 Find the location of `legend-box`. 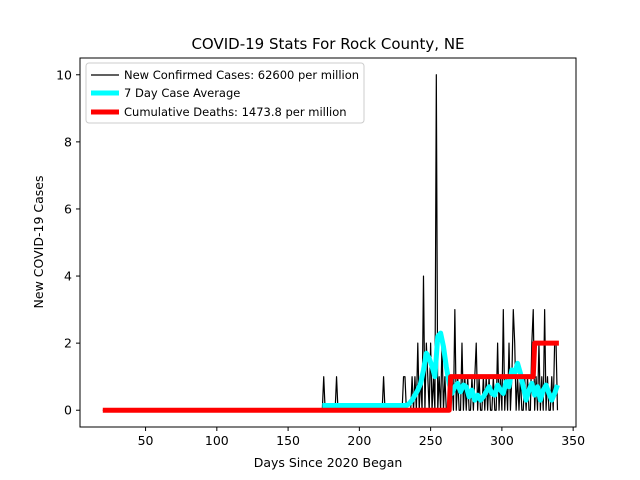

legend-box is located at coordinates (225, 93).